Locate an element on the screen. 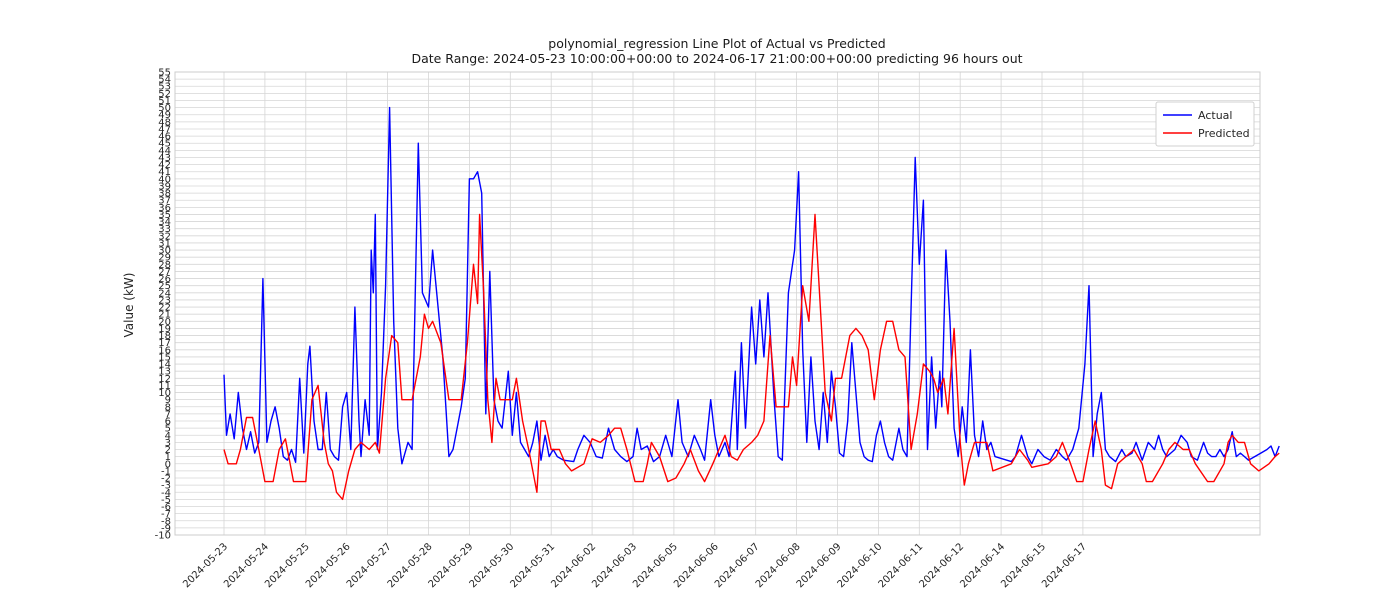 Image resolution: width=1400 pixels, height=600 pixels. y-tick-label: 34 is located at coordinates (164, 222).